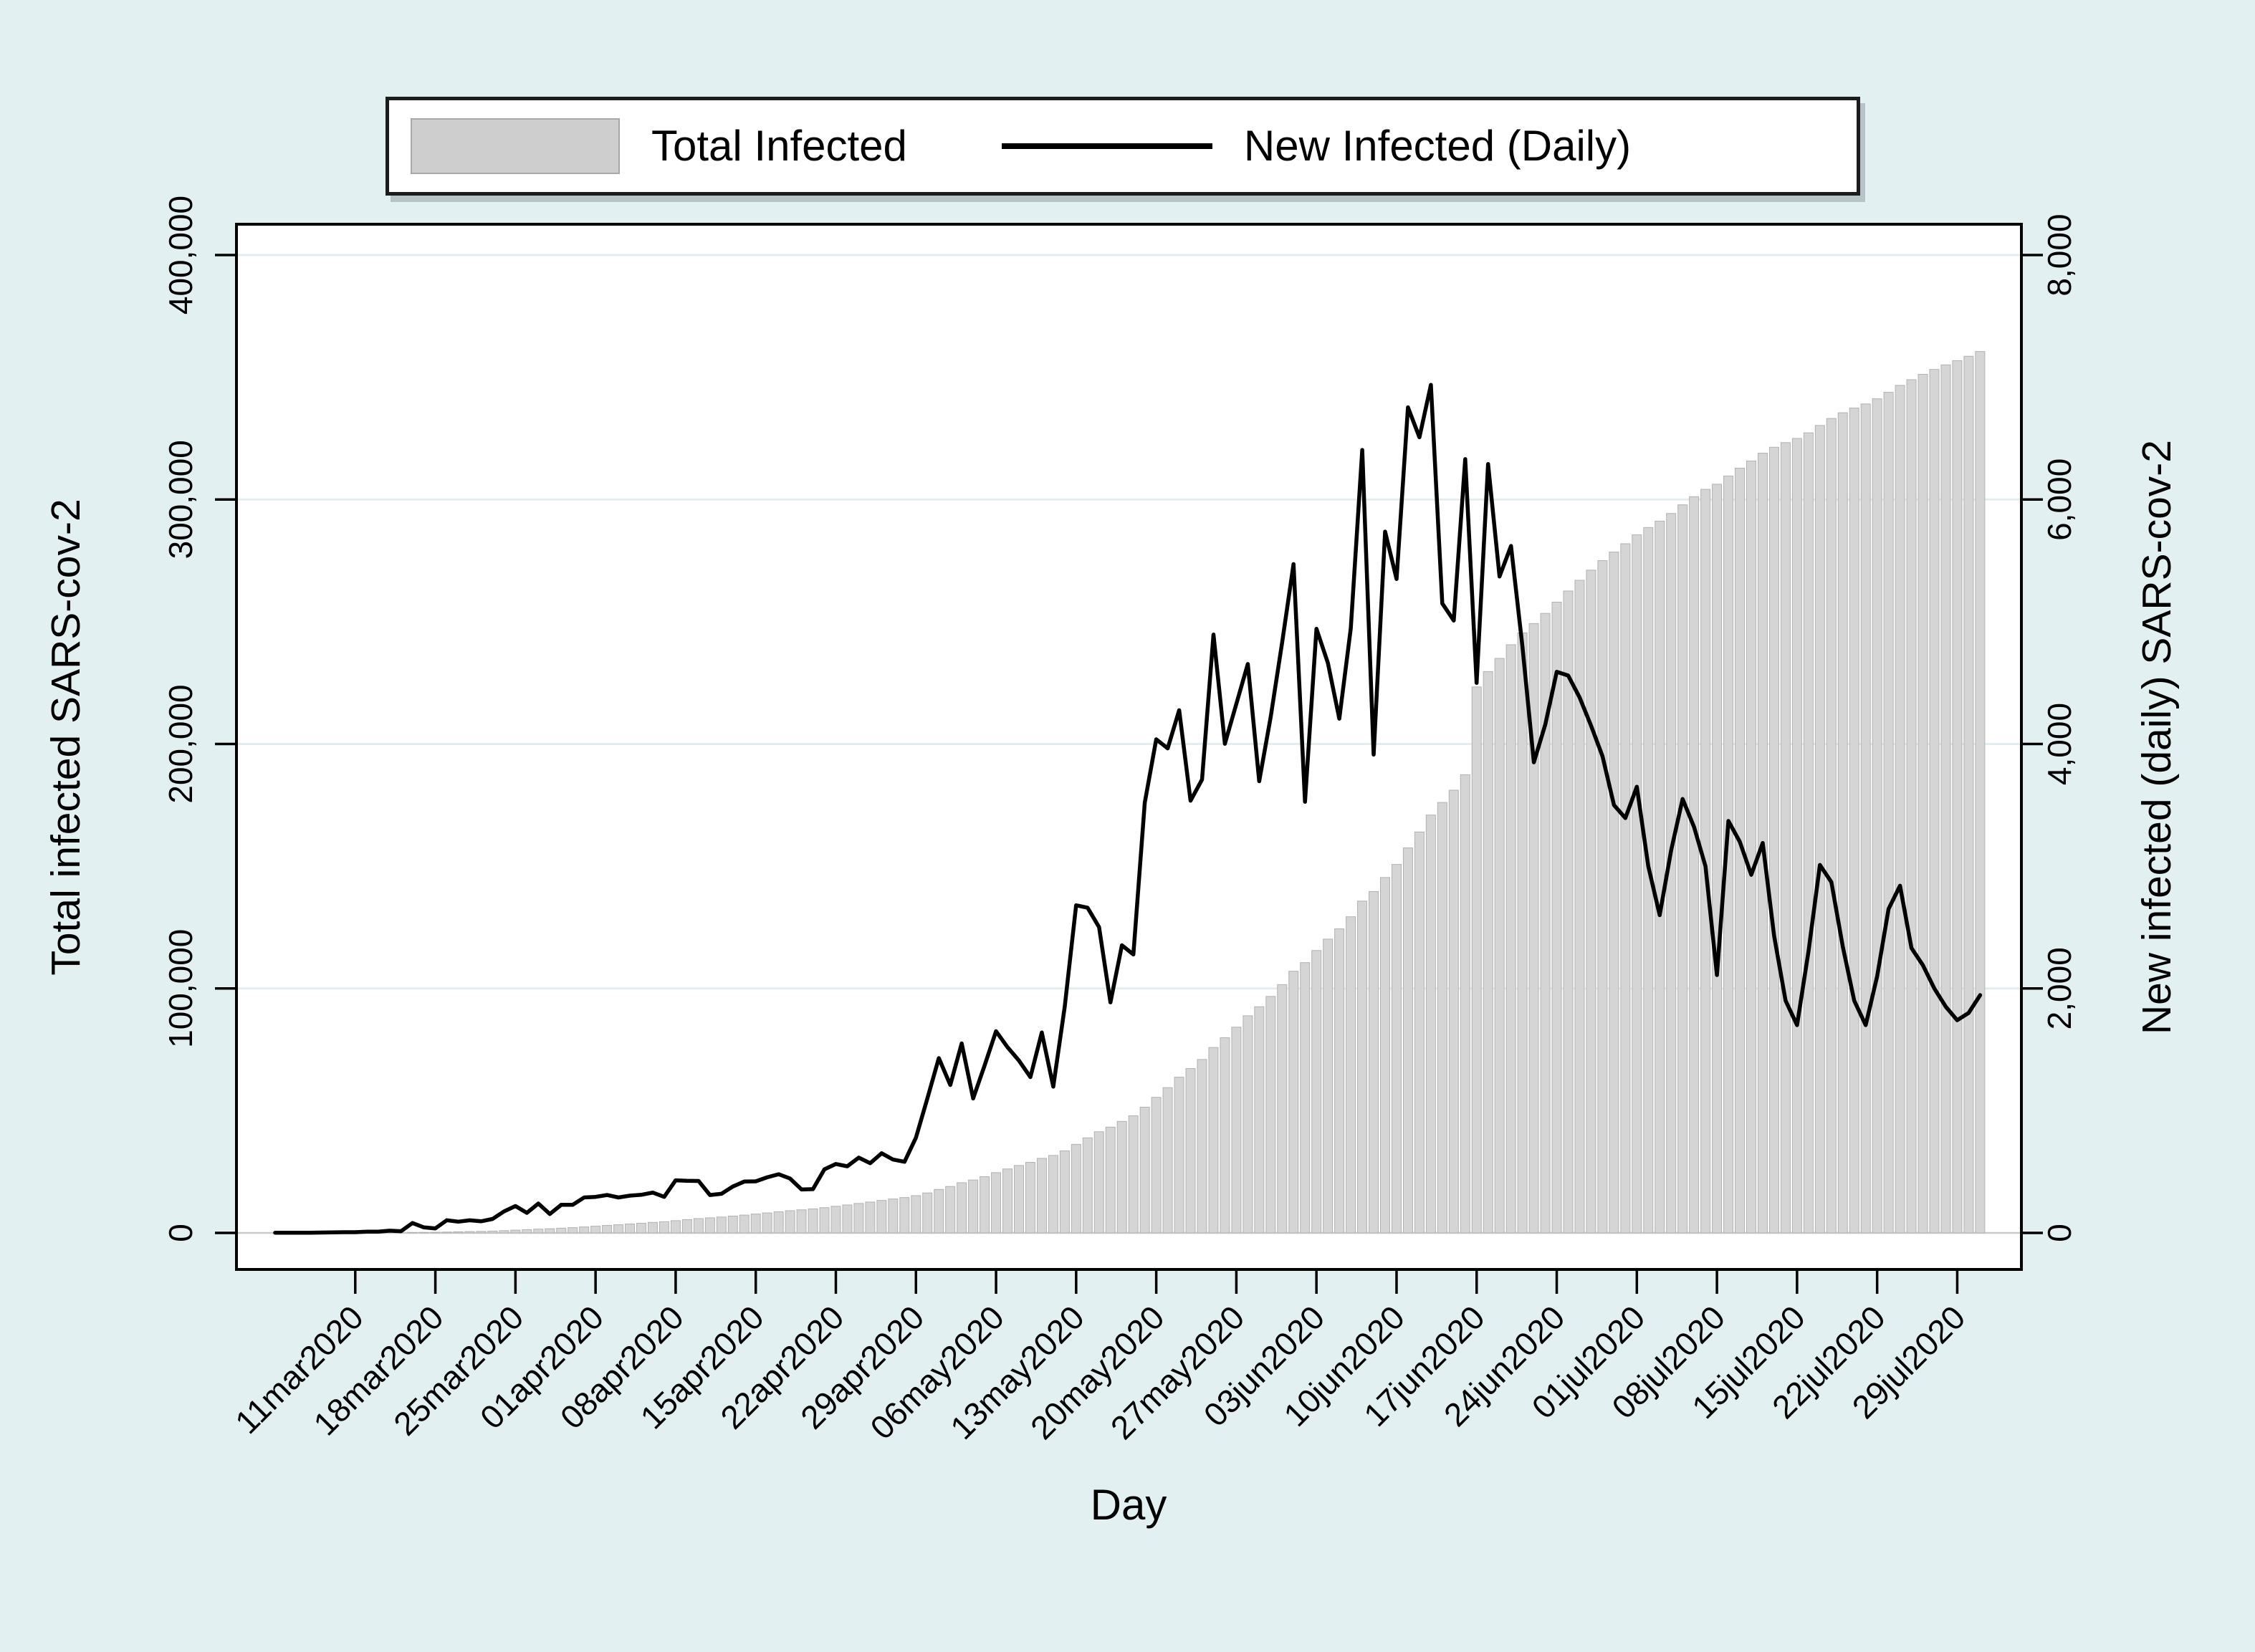 This screenshot has width=2255, height=1652. I want to click on right-tick-label: 2,000, so click(2059, 988).